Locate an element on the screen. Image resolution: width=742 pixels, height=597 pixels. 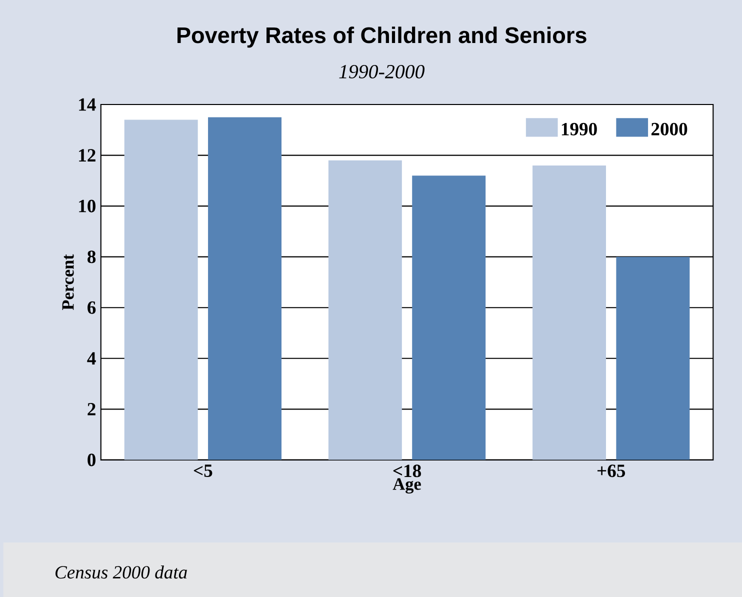
text: Census 2000 data is located at coordinates (121, 571).